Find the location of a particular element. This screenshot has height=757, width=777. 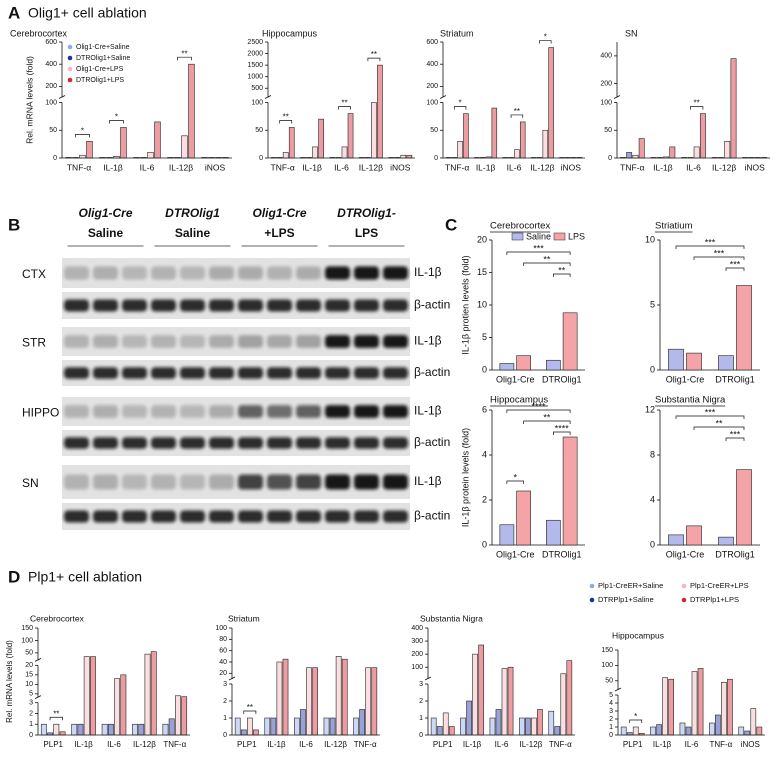

y-tick-label: 400 is located at coordinates (417, 628).